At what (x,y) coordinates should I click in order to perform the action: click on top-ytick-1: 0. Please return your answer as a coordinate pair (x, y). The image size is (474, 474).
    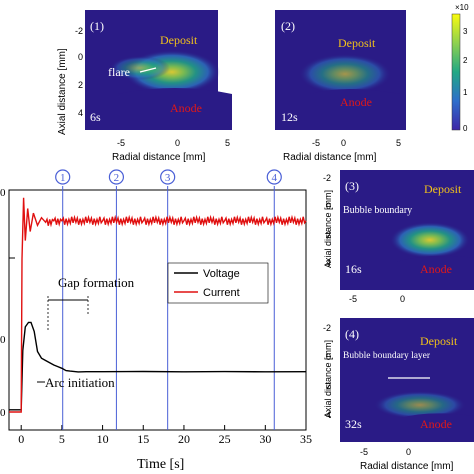
    Looking at the image, I should click on (80, 57).